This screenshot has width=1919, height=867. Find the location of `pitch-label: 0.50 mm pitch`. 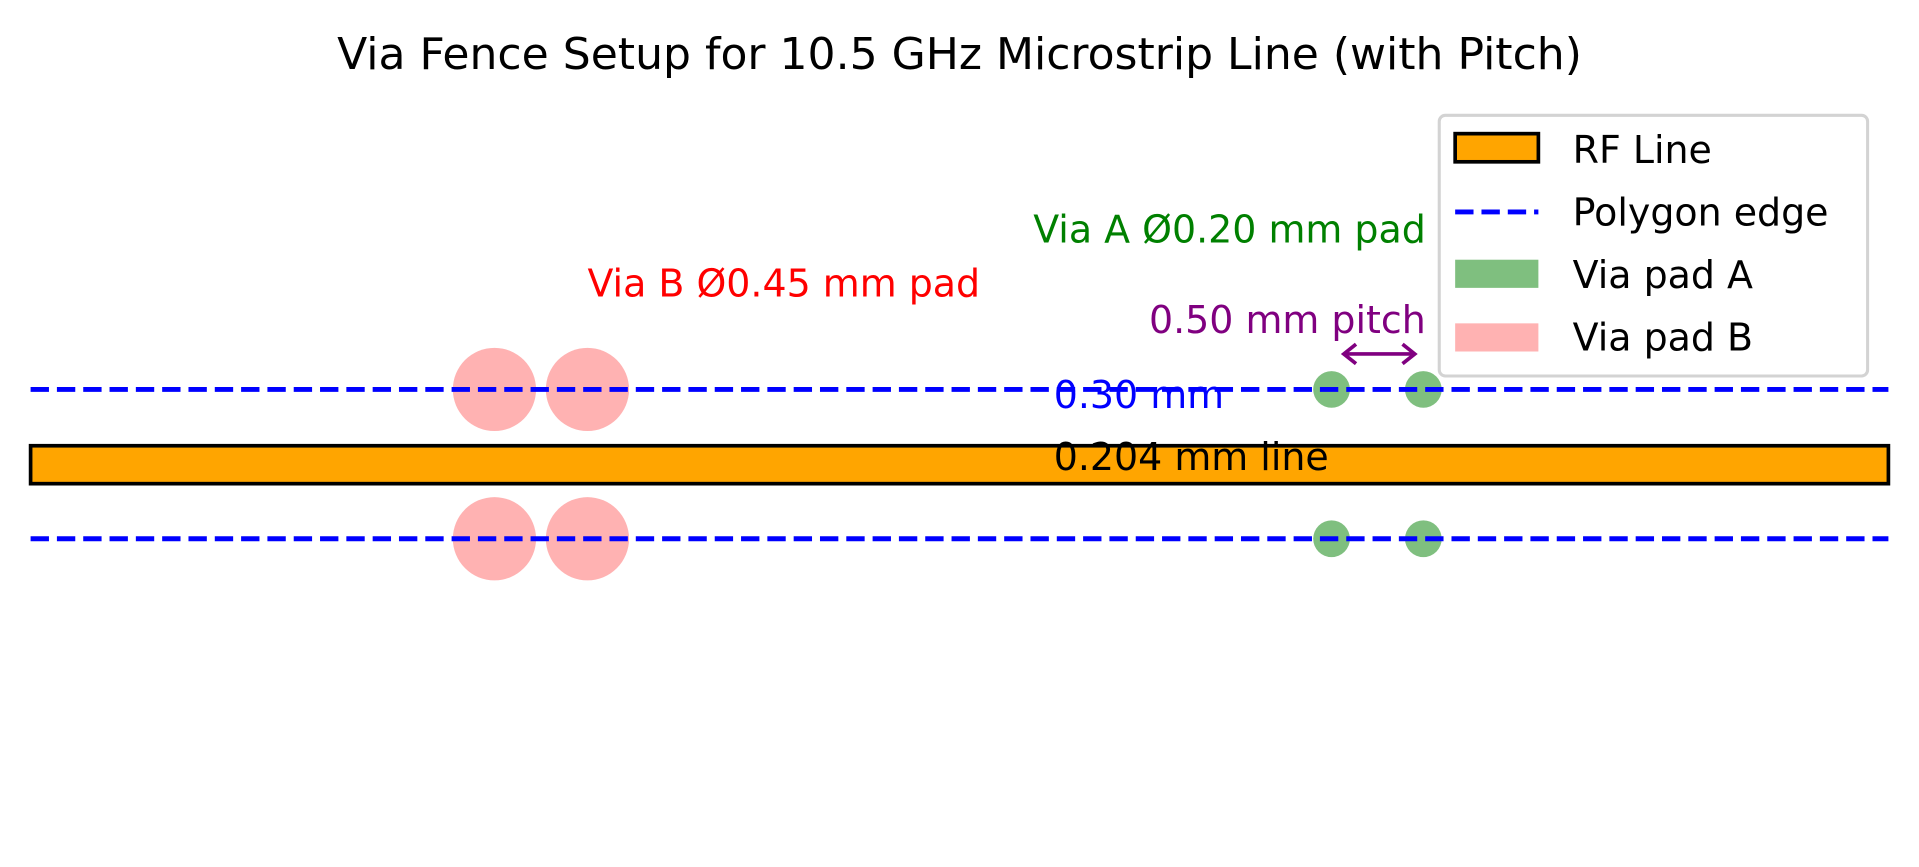

pitch-label: 0.50 mm pitch is located at coordinates (1287, 320).